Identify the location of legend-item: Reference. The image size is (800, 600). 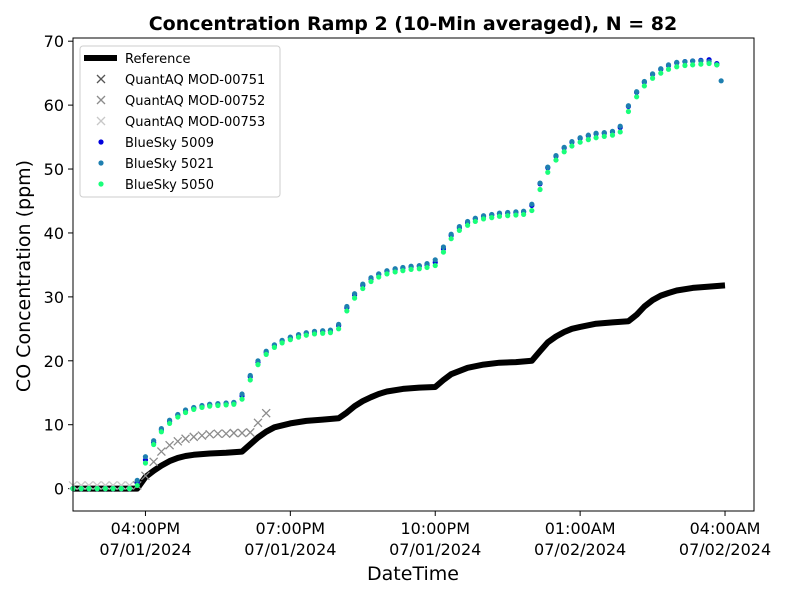
(137, 59).